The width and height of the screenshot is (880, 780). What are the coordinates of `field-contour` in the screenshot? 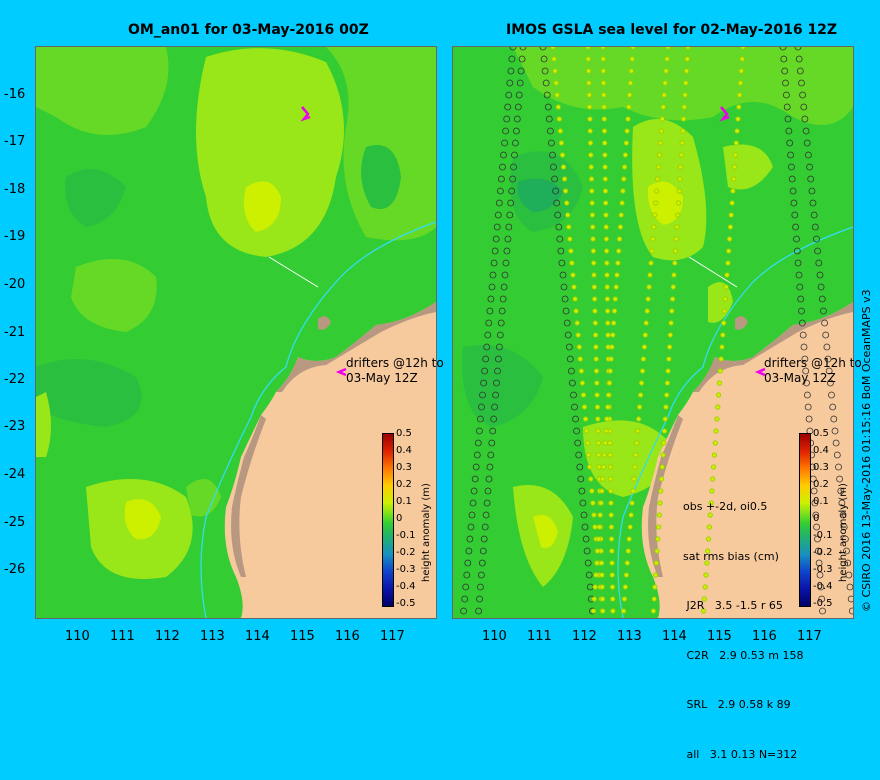 It's located at (43, 424).